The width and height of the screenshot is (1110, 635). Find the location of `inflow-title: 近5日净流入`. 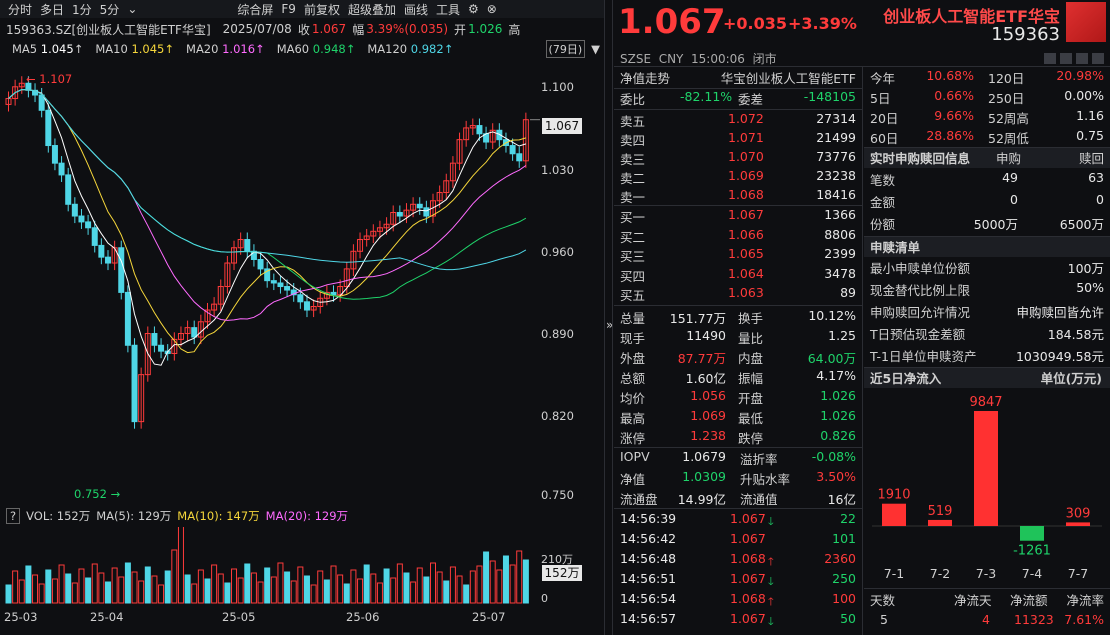

inflow-title: 近5日净流入 is located at coordinates (906, 378).